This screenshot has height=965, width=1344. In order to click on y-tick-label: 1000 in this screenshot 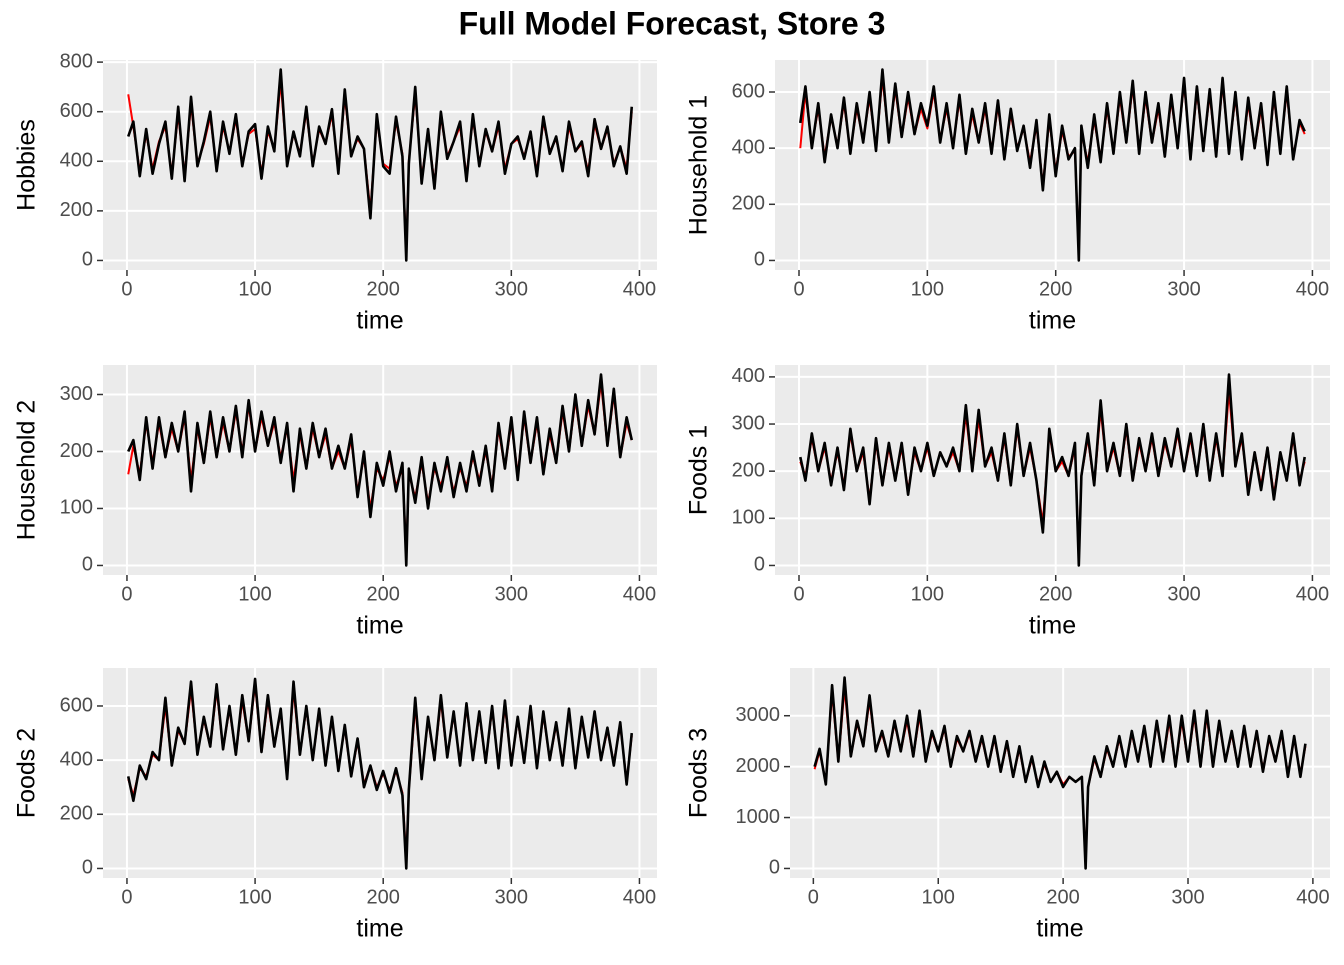, I will do `click(758, 817)`.